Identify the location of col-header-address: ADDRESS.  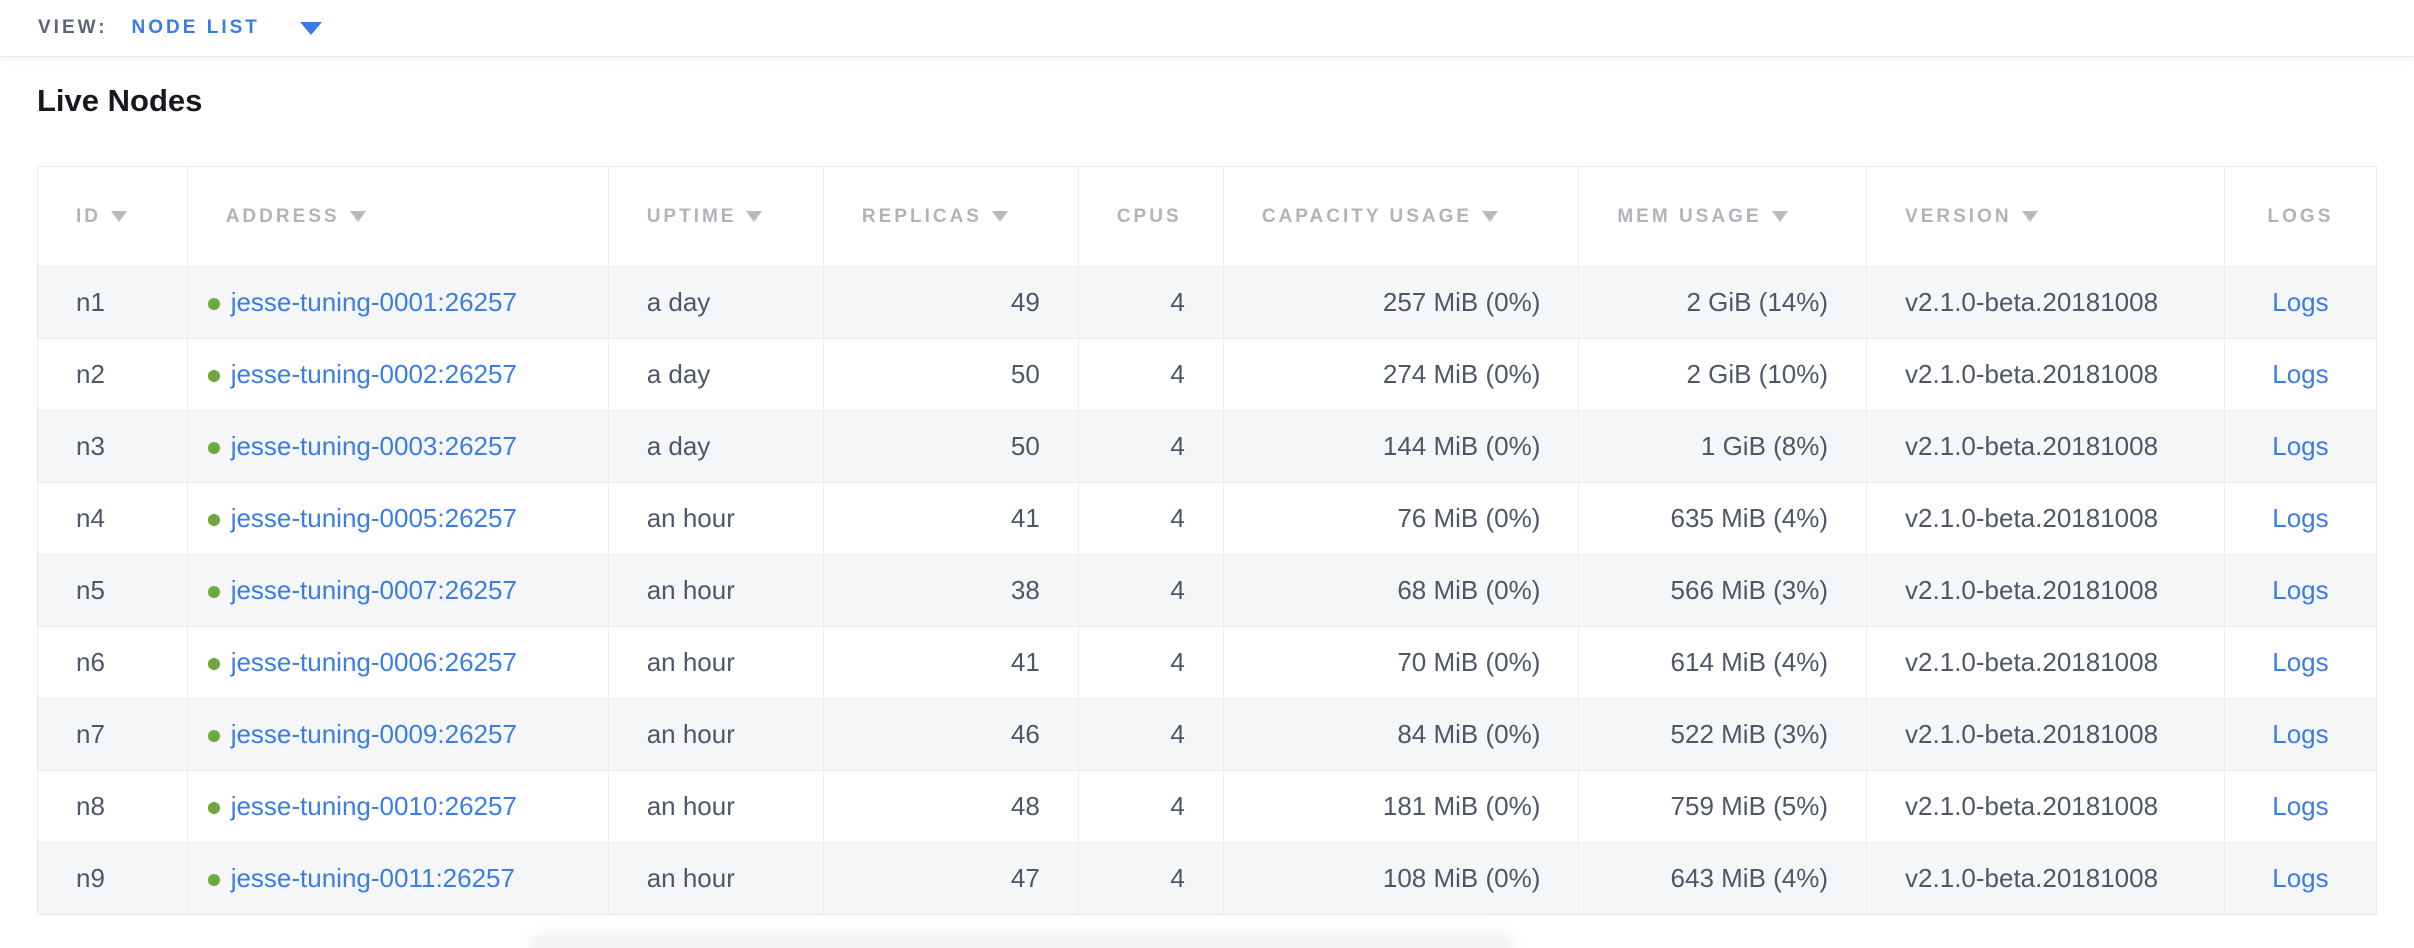
(397, 216).